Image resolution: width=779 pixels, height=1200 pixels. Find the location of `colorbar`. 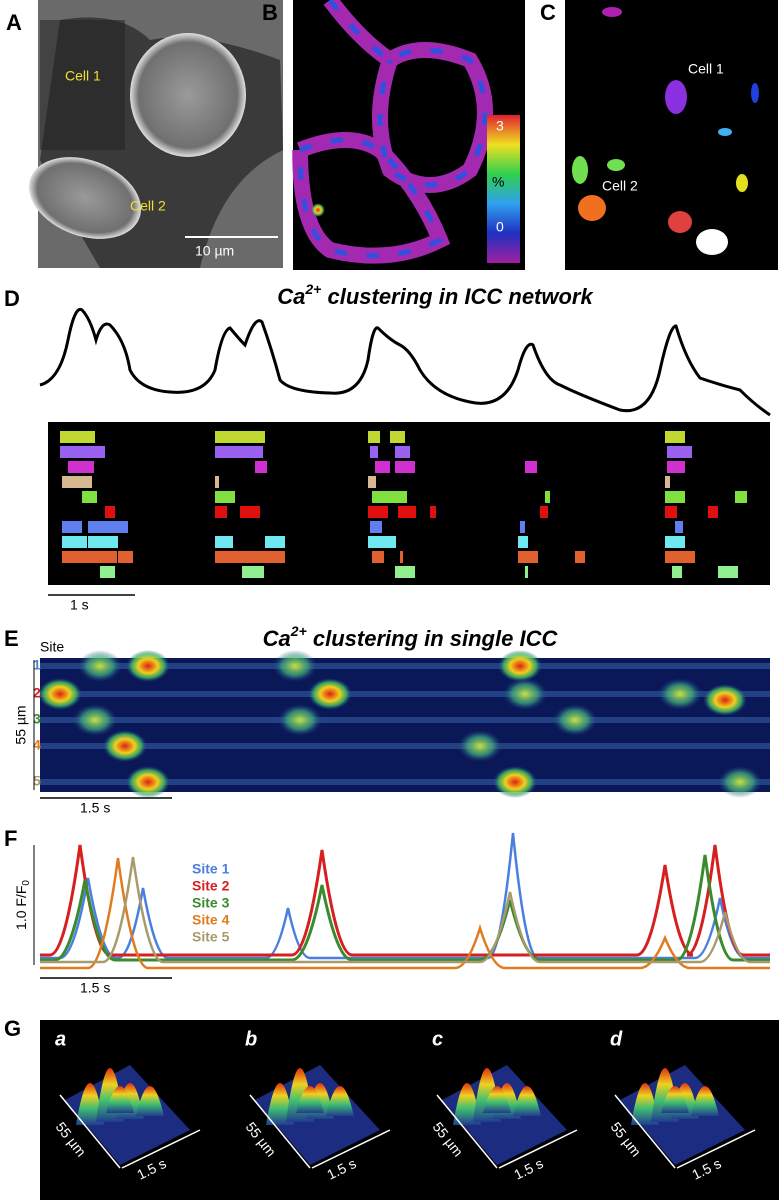

colorbar is located at coordinates (503, 189).